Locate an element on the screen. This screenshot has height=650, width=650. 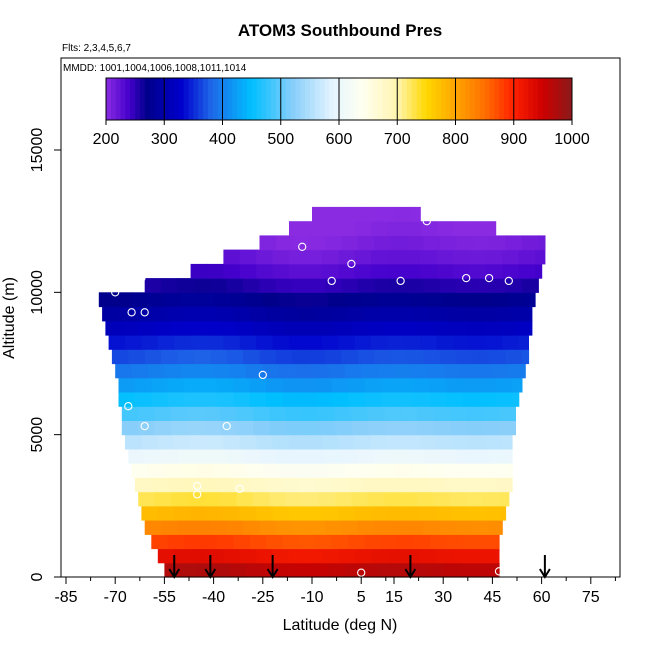
colorbar-tick-label: 500 is located at coordinates (280, 139).